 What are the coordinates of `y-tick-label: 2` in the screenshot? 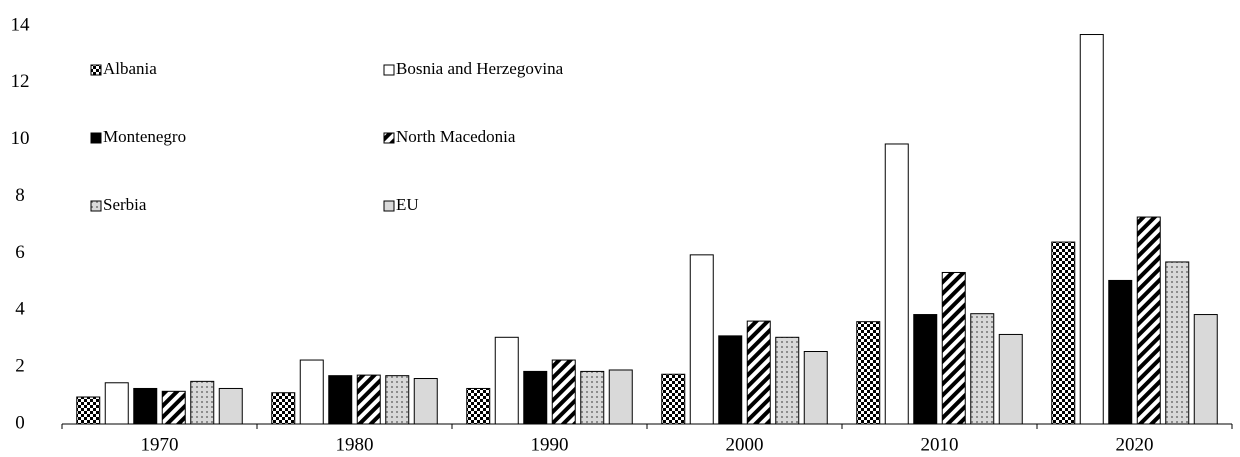 It's located at (20, 366).